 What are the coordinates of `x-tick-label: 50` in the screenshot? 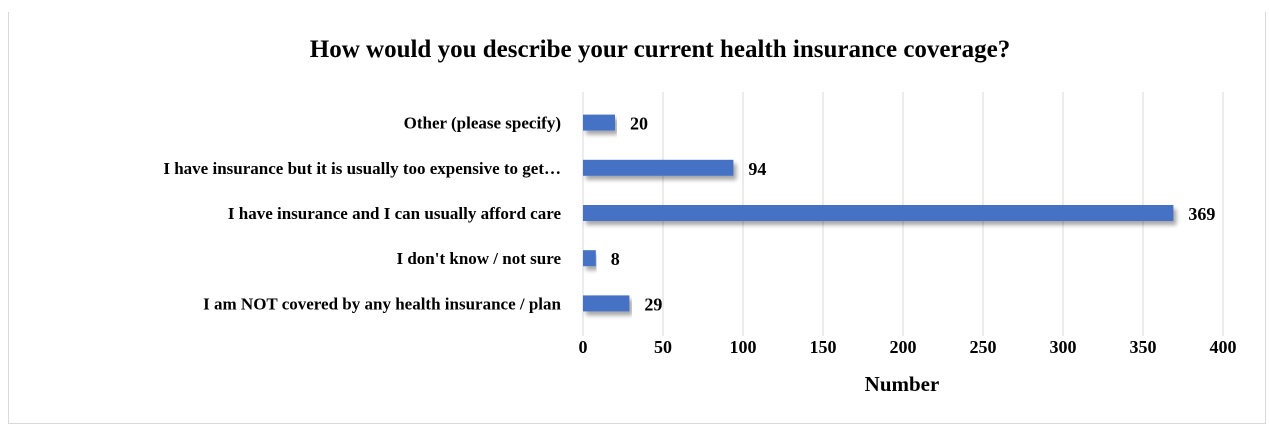 It's located at (663, 347).